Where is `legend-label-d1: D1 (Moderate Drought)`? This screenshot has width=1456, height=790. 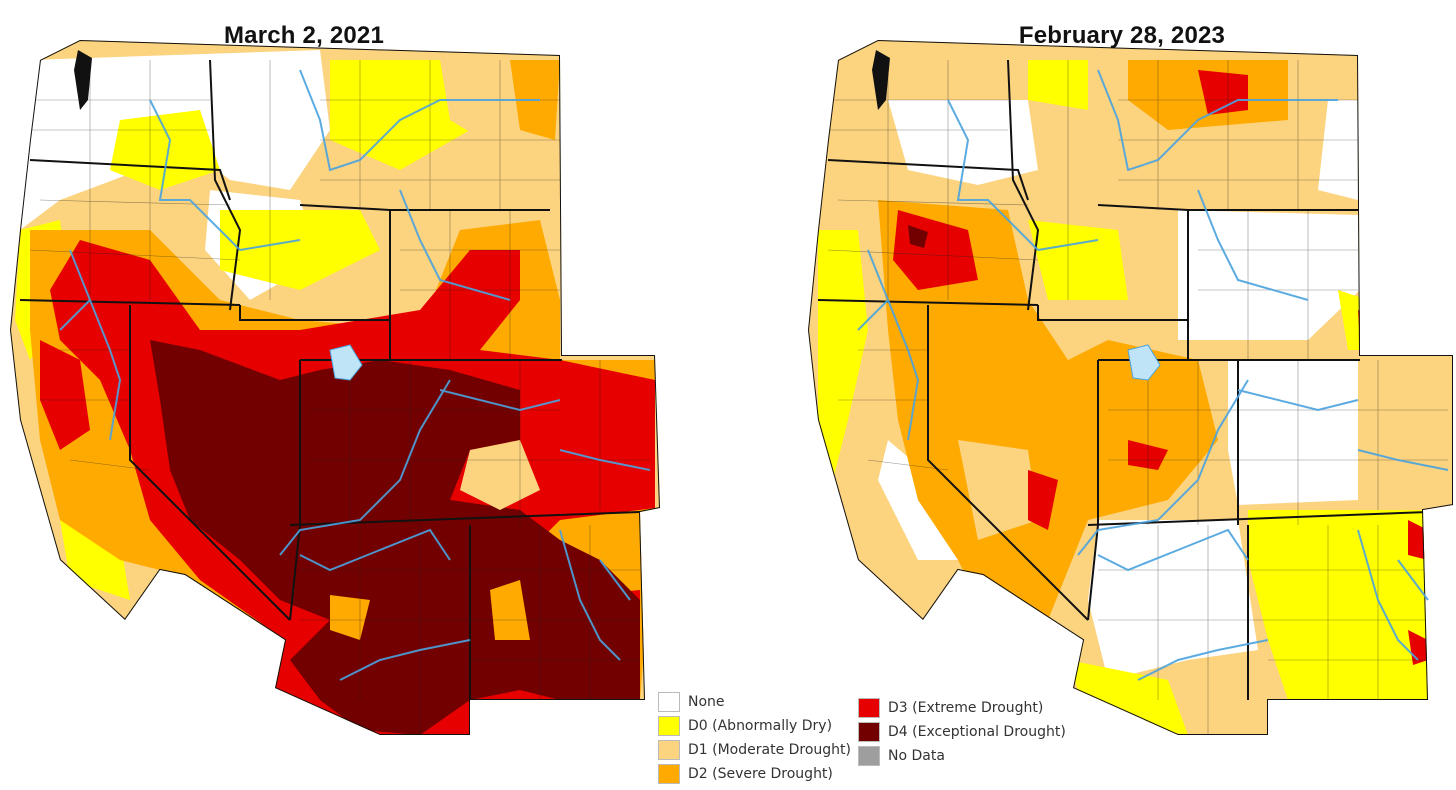
legend-label-d1: D1 (Moderate Drought) is located at coordinates (770, 750).